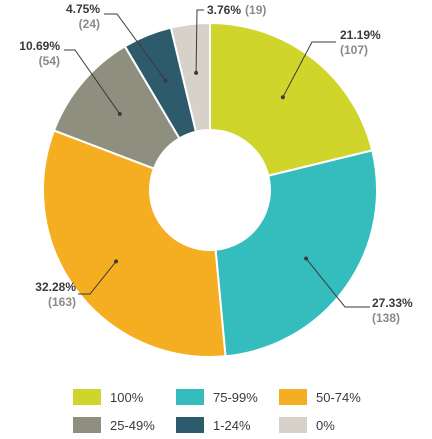 This screenshot has height=439, width=432. Describe the element at coordinates (55, 287) in the screenshot. I see `percent-label-50-74pct: 32.28%` at that location.